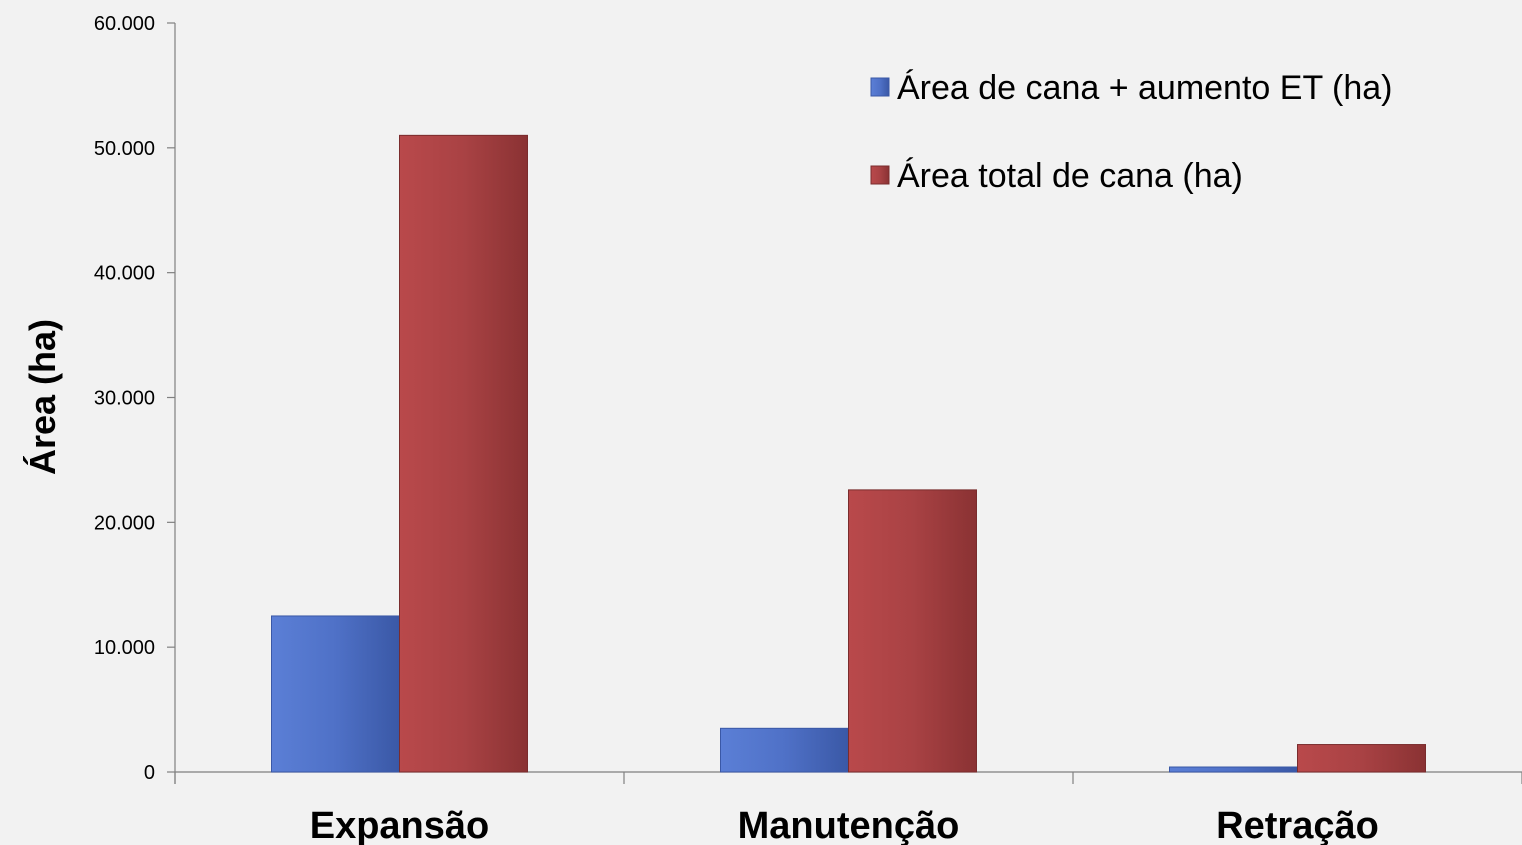 The width and height of the screenshot is (1522, 845). Describe the element at coordinates (1145, 88) in the screenshot. I see `legend-label: Área de cana + aumento ET (ha)` at that location.